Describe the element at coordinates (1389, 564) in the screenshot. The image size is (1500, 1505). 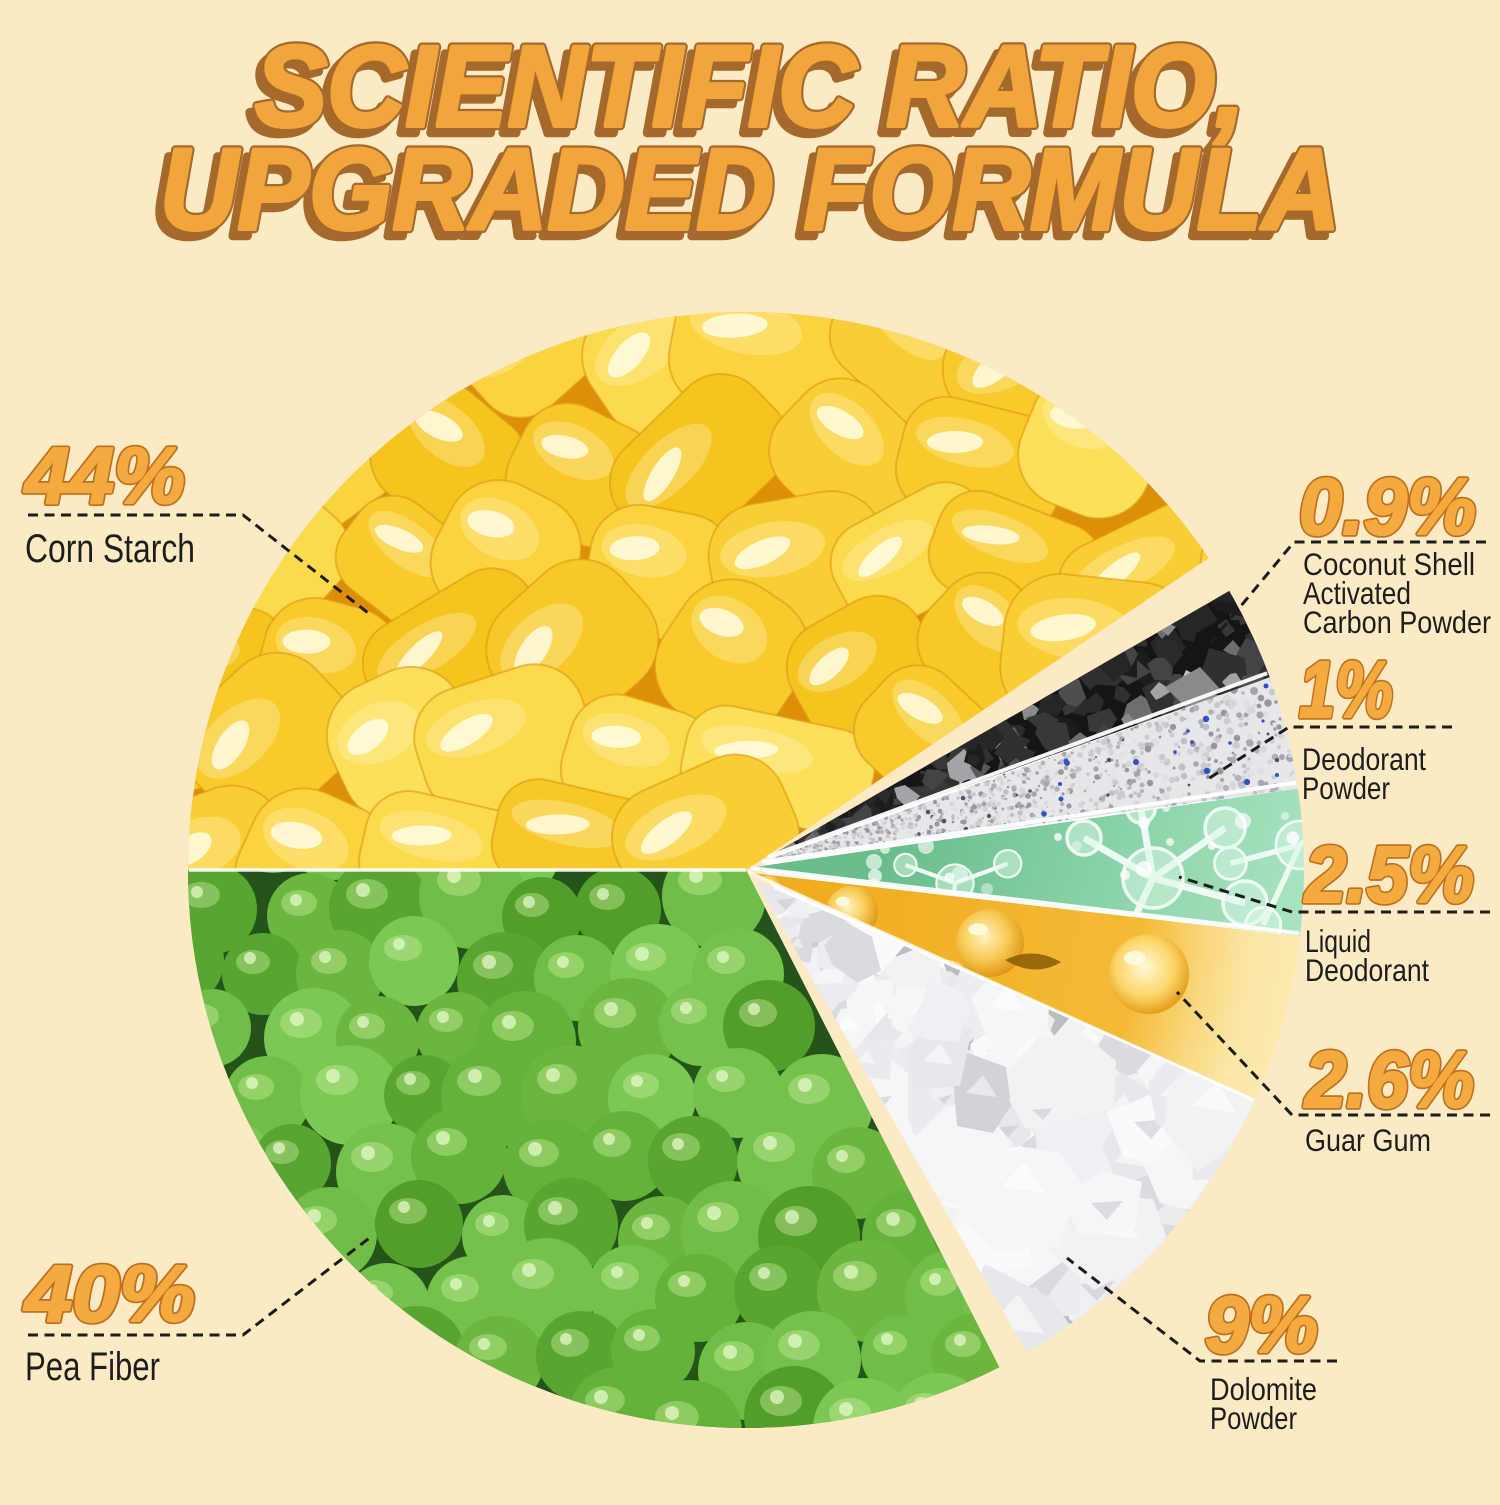
I see `svg-text: Coconut Shell` at that location.